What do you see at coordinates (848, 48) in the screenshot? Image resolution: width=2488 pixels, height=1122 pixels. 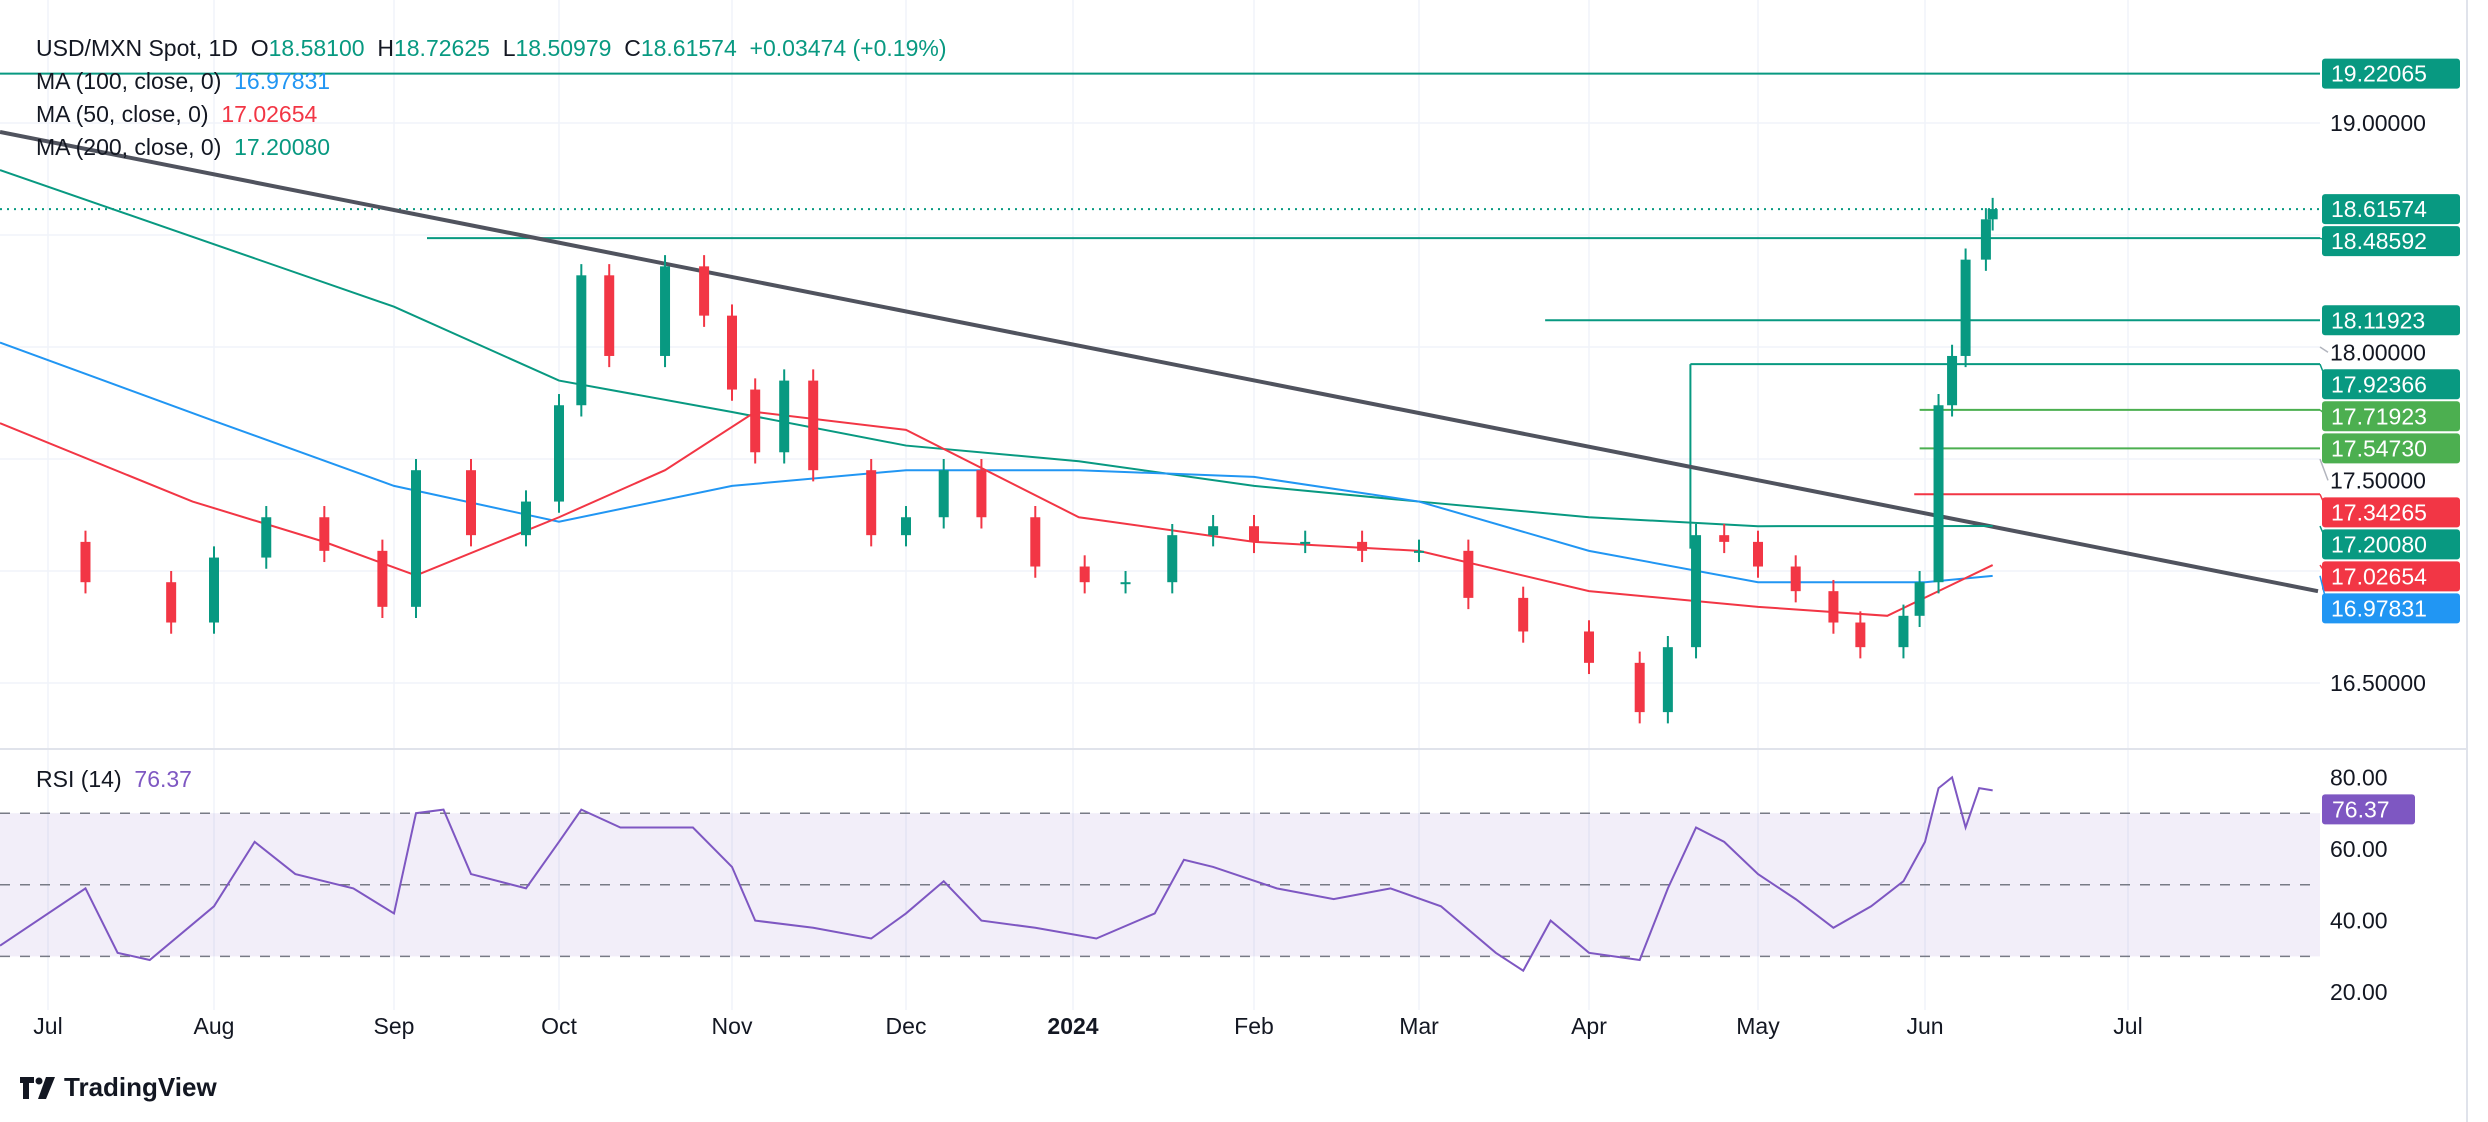 I see `change-value: +0.03474 (+0.19%)` at bounding box center [848, 48].